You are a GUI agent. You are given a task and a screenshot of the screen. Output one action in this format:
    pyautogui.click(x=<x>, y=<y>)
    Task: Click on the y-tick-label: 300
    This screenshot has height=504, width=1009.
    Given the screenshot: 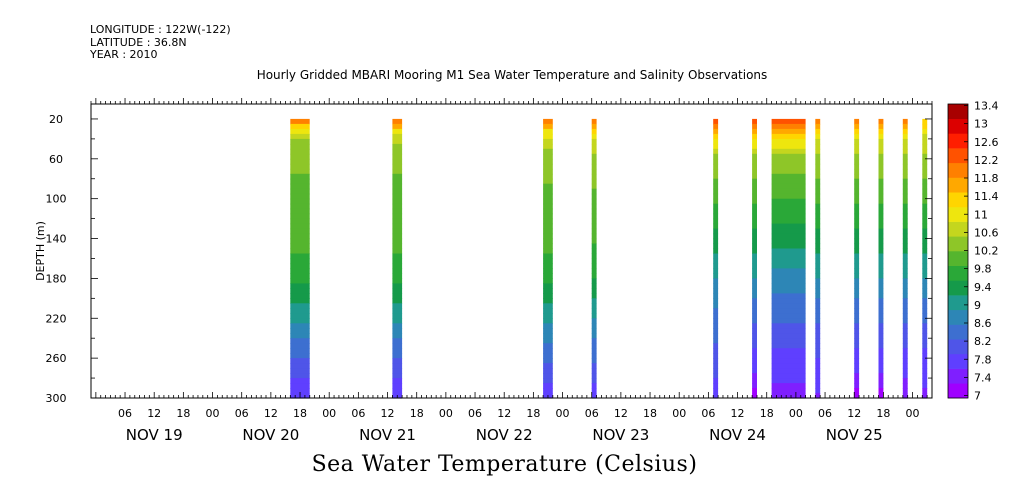 What is the action you would take?
    pyautogui.click(x=56, y=398)
    